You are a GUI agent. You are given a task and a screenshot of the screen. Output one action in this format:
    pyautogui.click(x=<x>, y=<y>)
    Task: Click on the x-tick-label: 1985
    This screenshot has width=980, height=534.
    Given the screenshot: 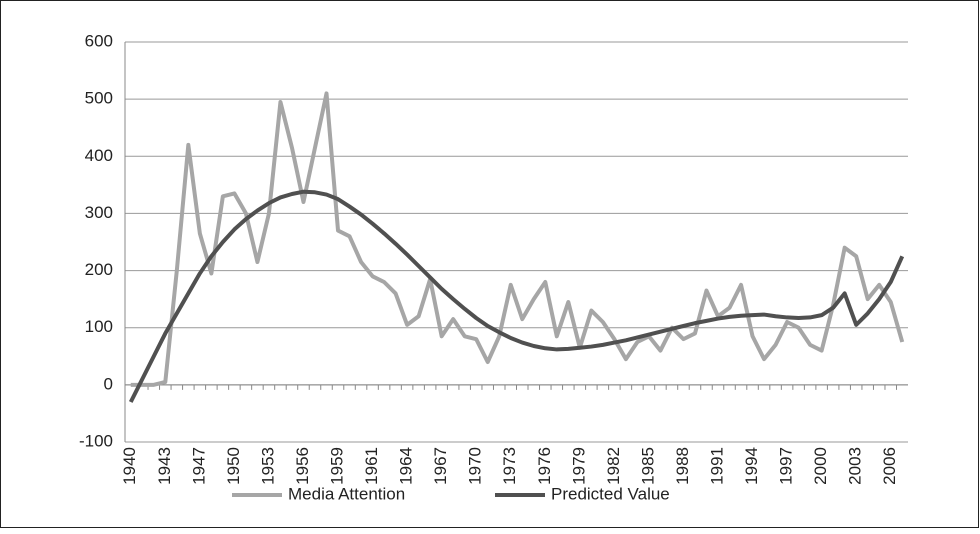 What is the action you would take?
    pyautogui.click(x=647, y=466)
    